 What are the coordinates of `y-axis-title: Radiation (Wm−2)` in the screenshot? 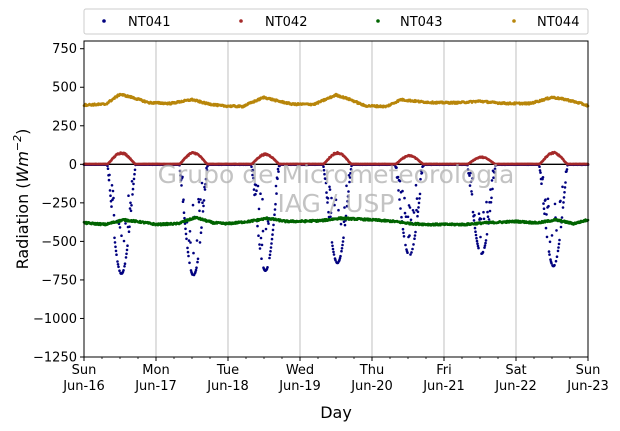 It's located at (21, 199).